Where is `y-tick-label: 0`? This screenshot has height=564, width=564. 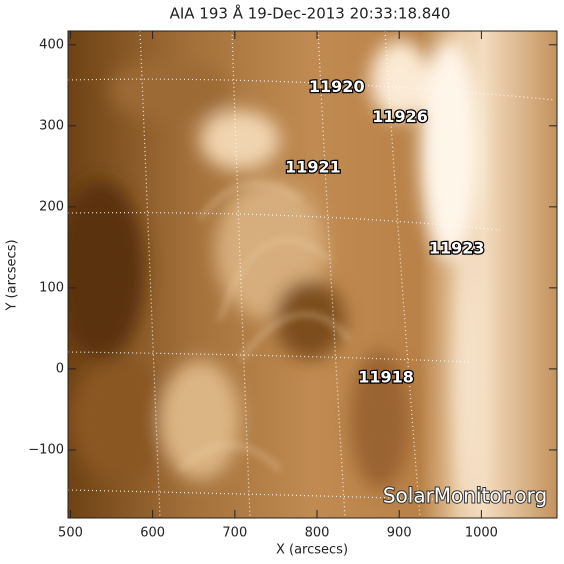 y-tick-label: 0 is located at coordinates (60, 368).